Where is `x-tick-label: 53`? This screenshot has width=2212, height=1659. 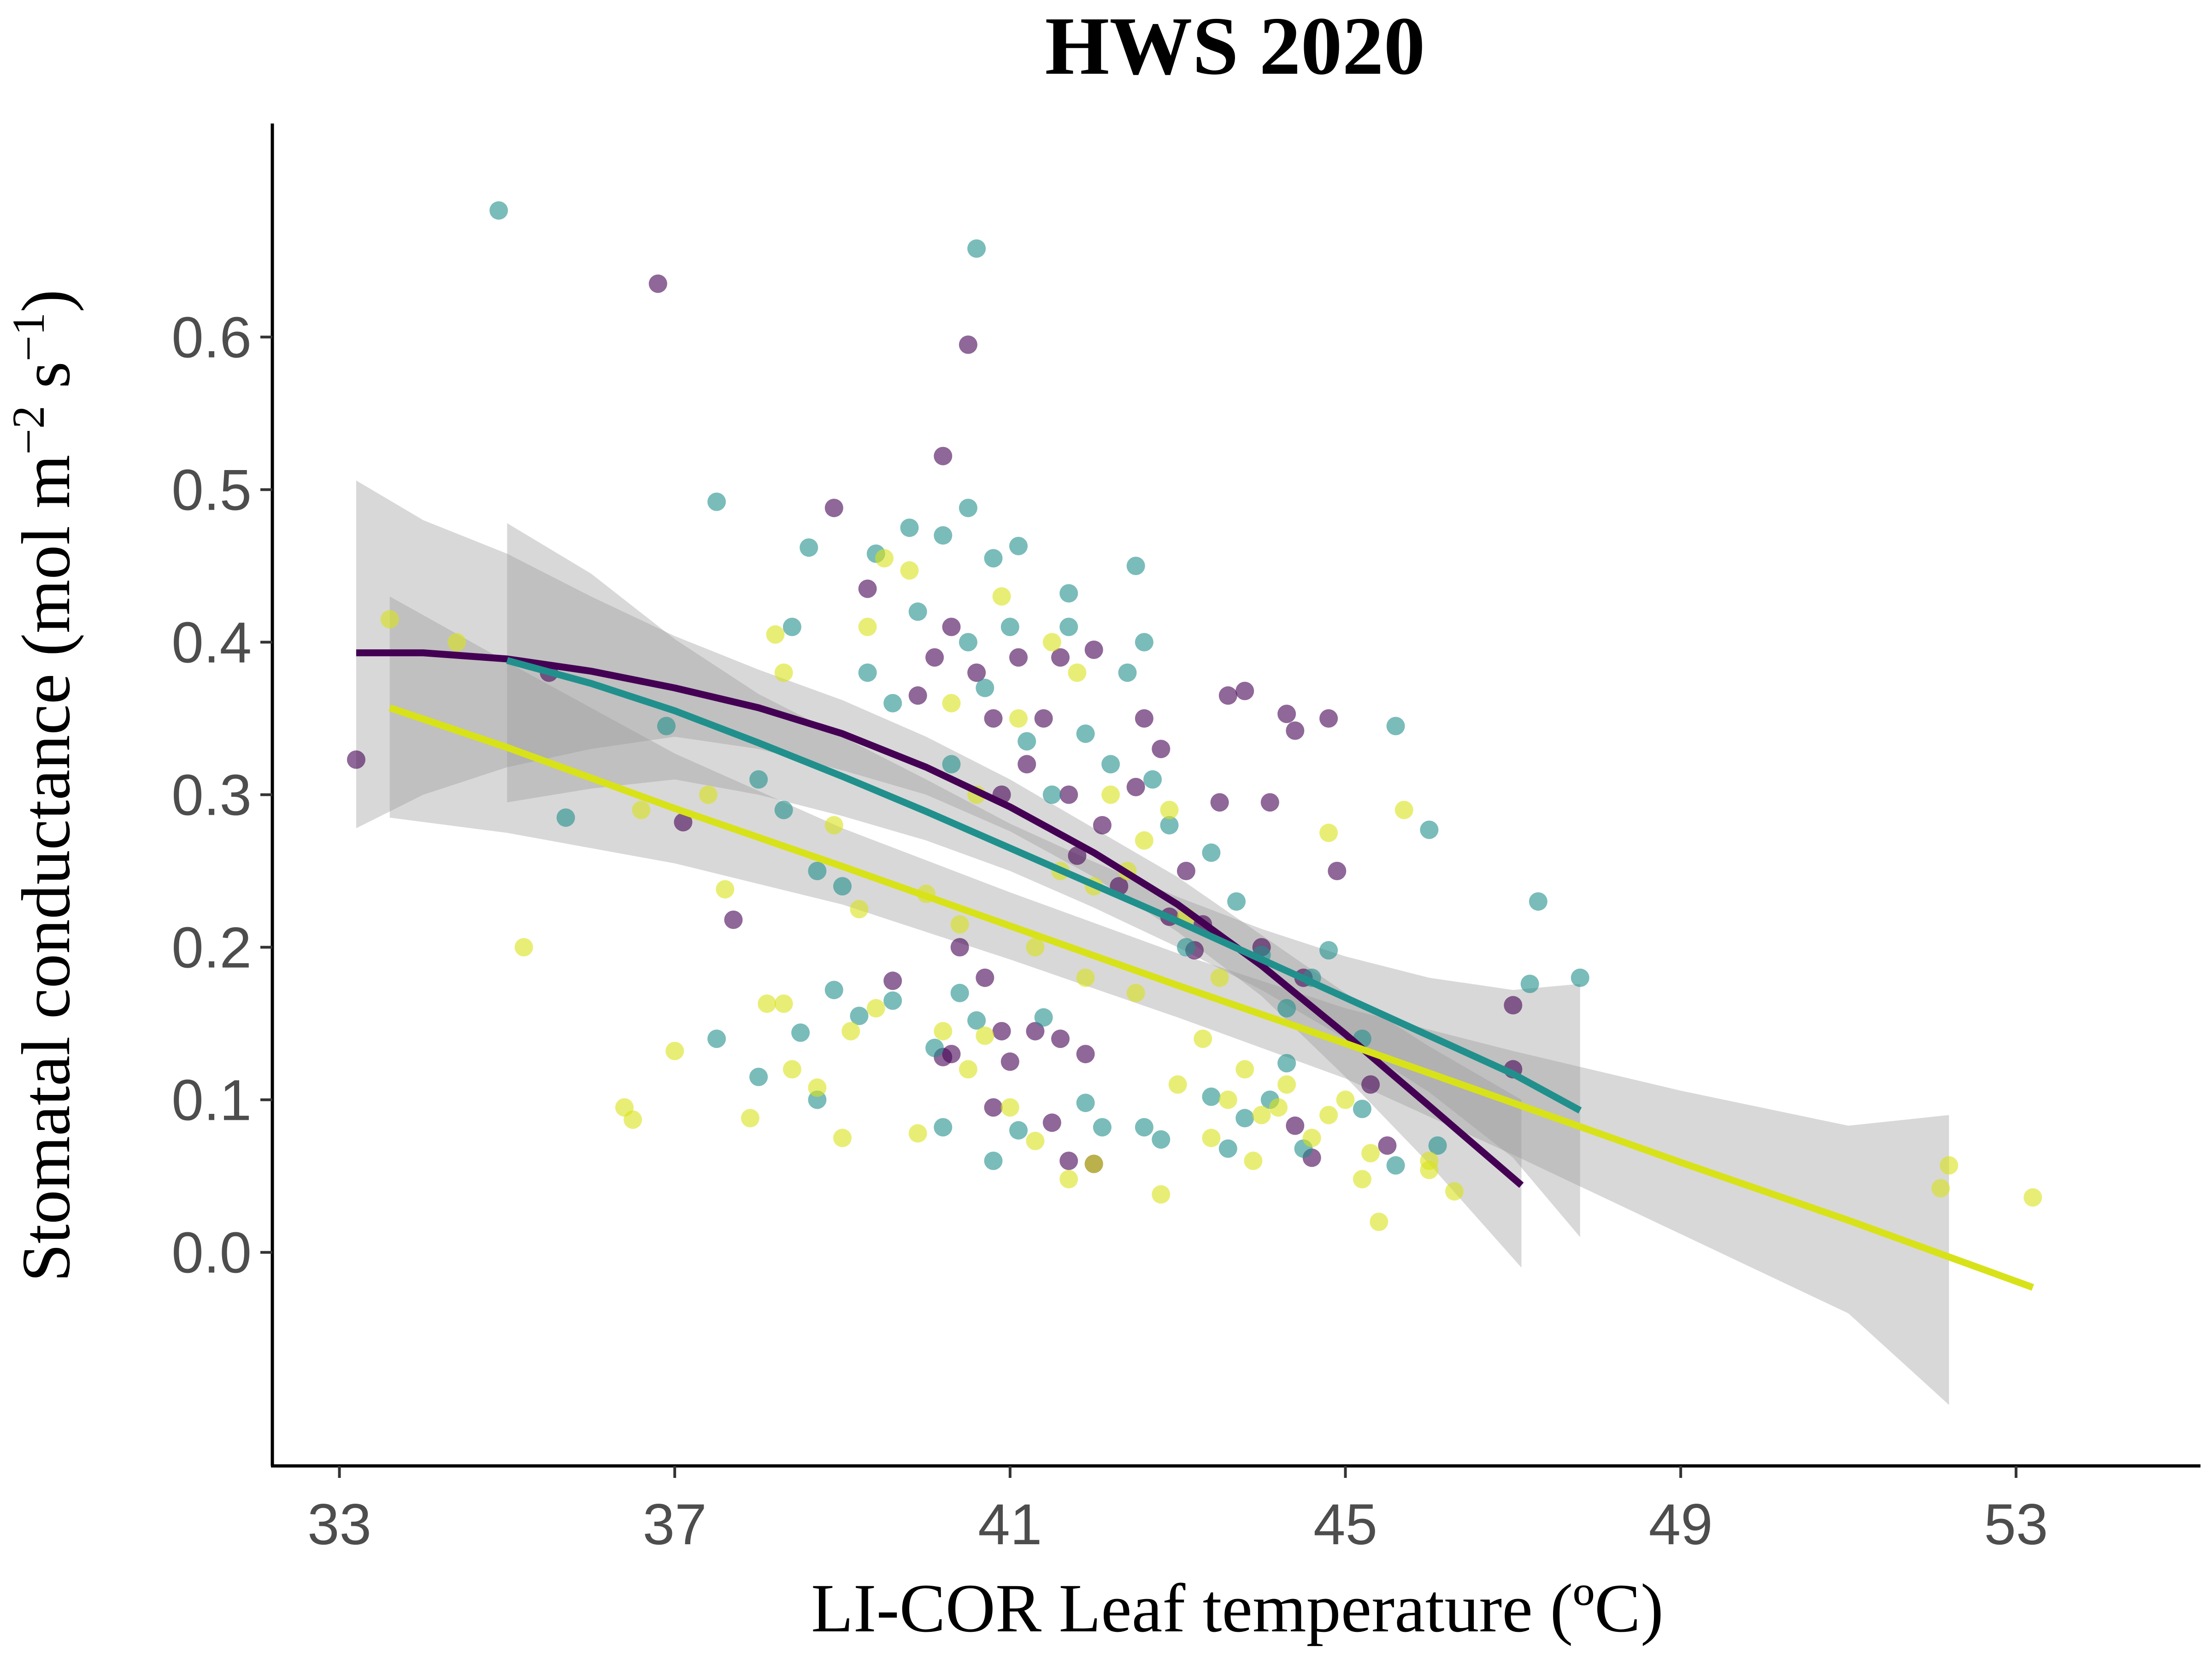 x-tick-label: 53 is located at coordinates (2016, 1525).